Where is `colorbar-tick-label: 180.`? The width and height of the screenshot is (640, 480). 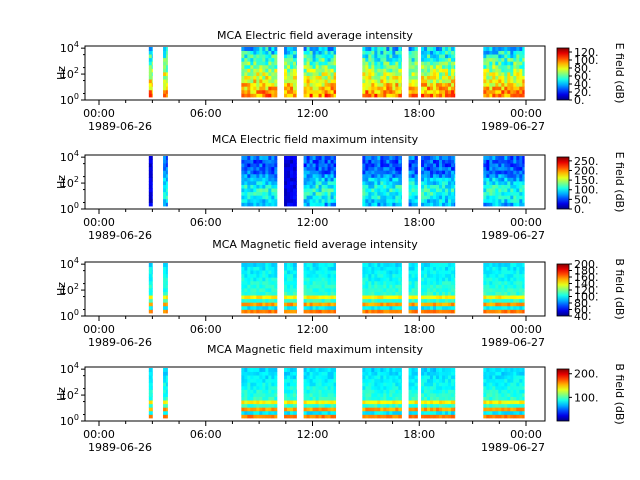 colorbar-tick-label: 180. is located at coordinates (586, 271).